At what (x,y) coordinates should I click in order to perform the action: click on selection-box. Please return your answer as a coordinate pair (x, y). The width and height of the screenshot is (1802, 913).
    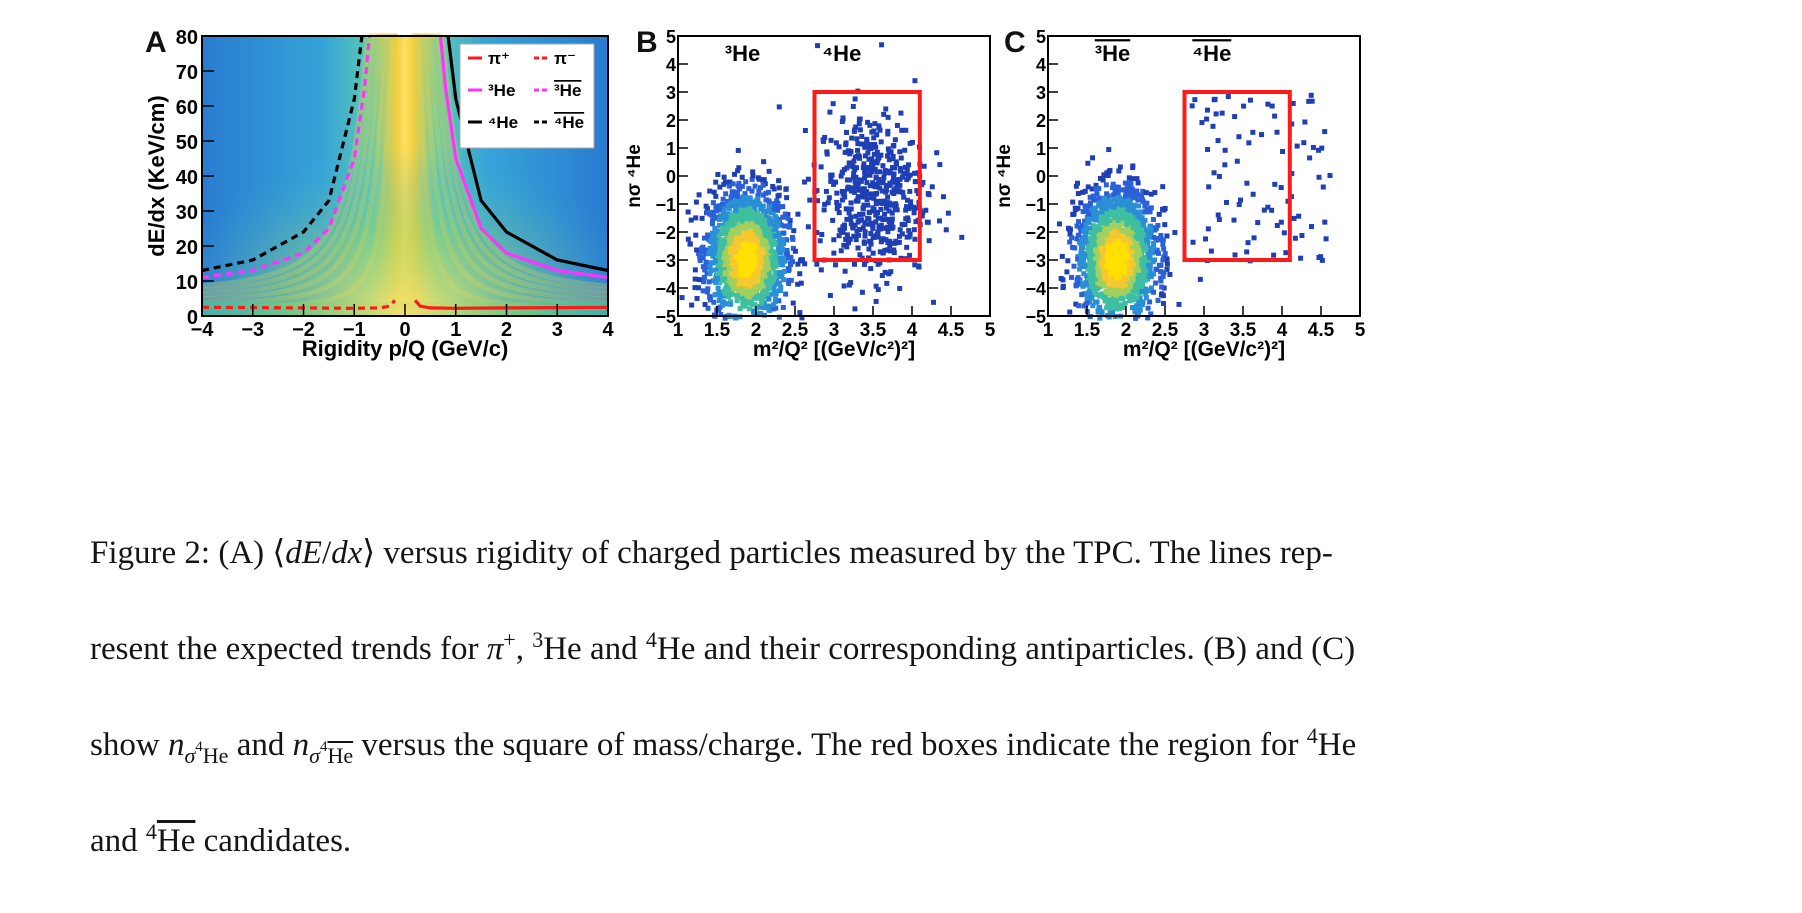
    Looking at the image, I should click on (867, 176).